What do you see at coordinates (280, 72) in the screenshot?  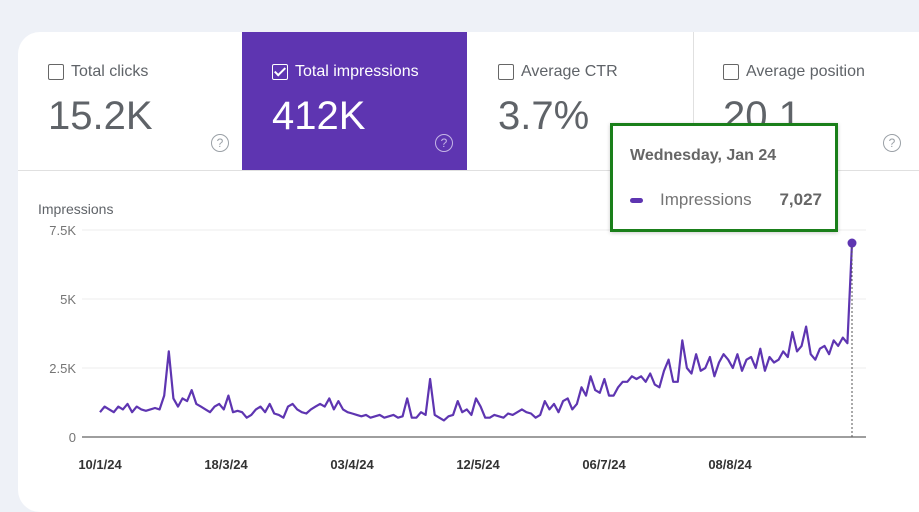 I see `checkbox-checked-icon` at bounding box center [280, 72].